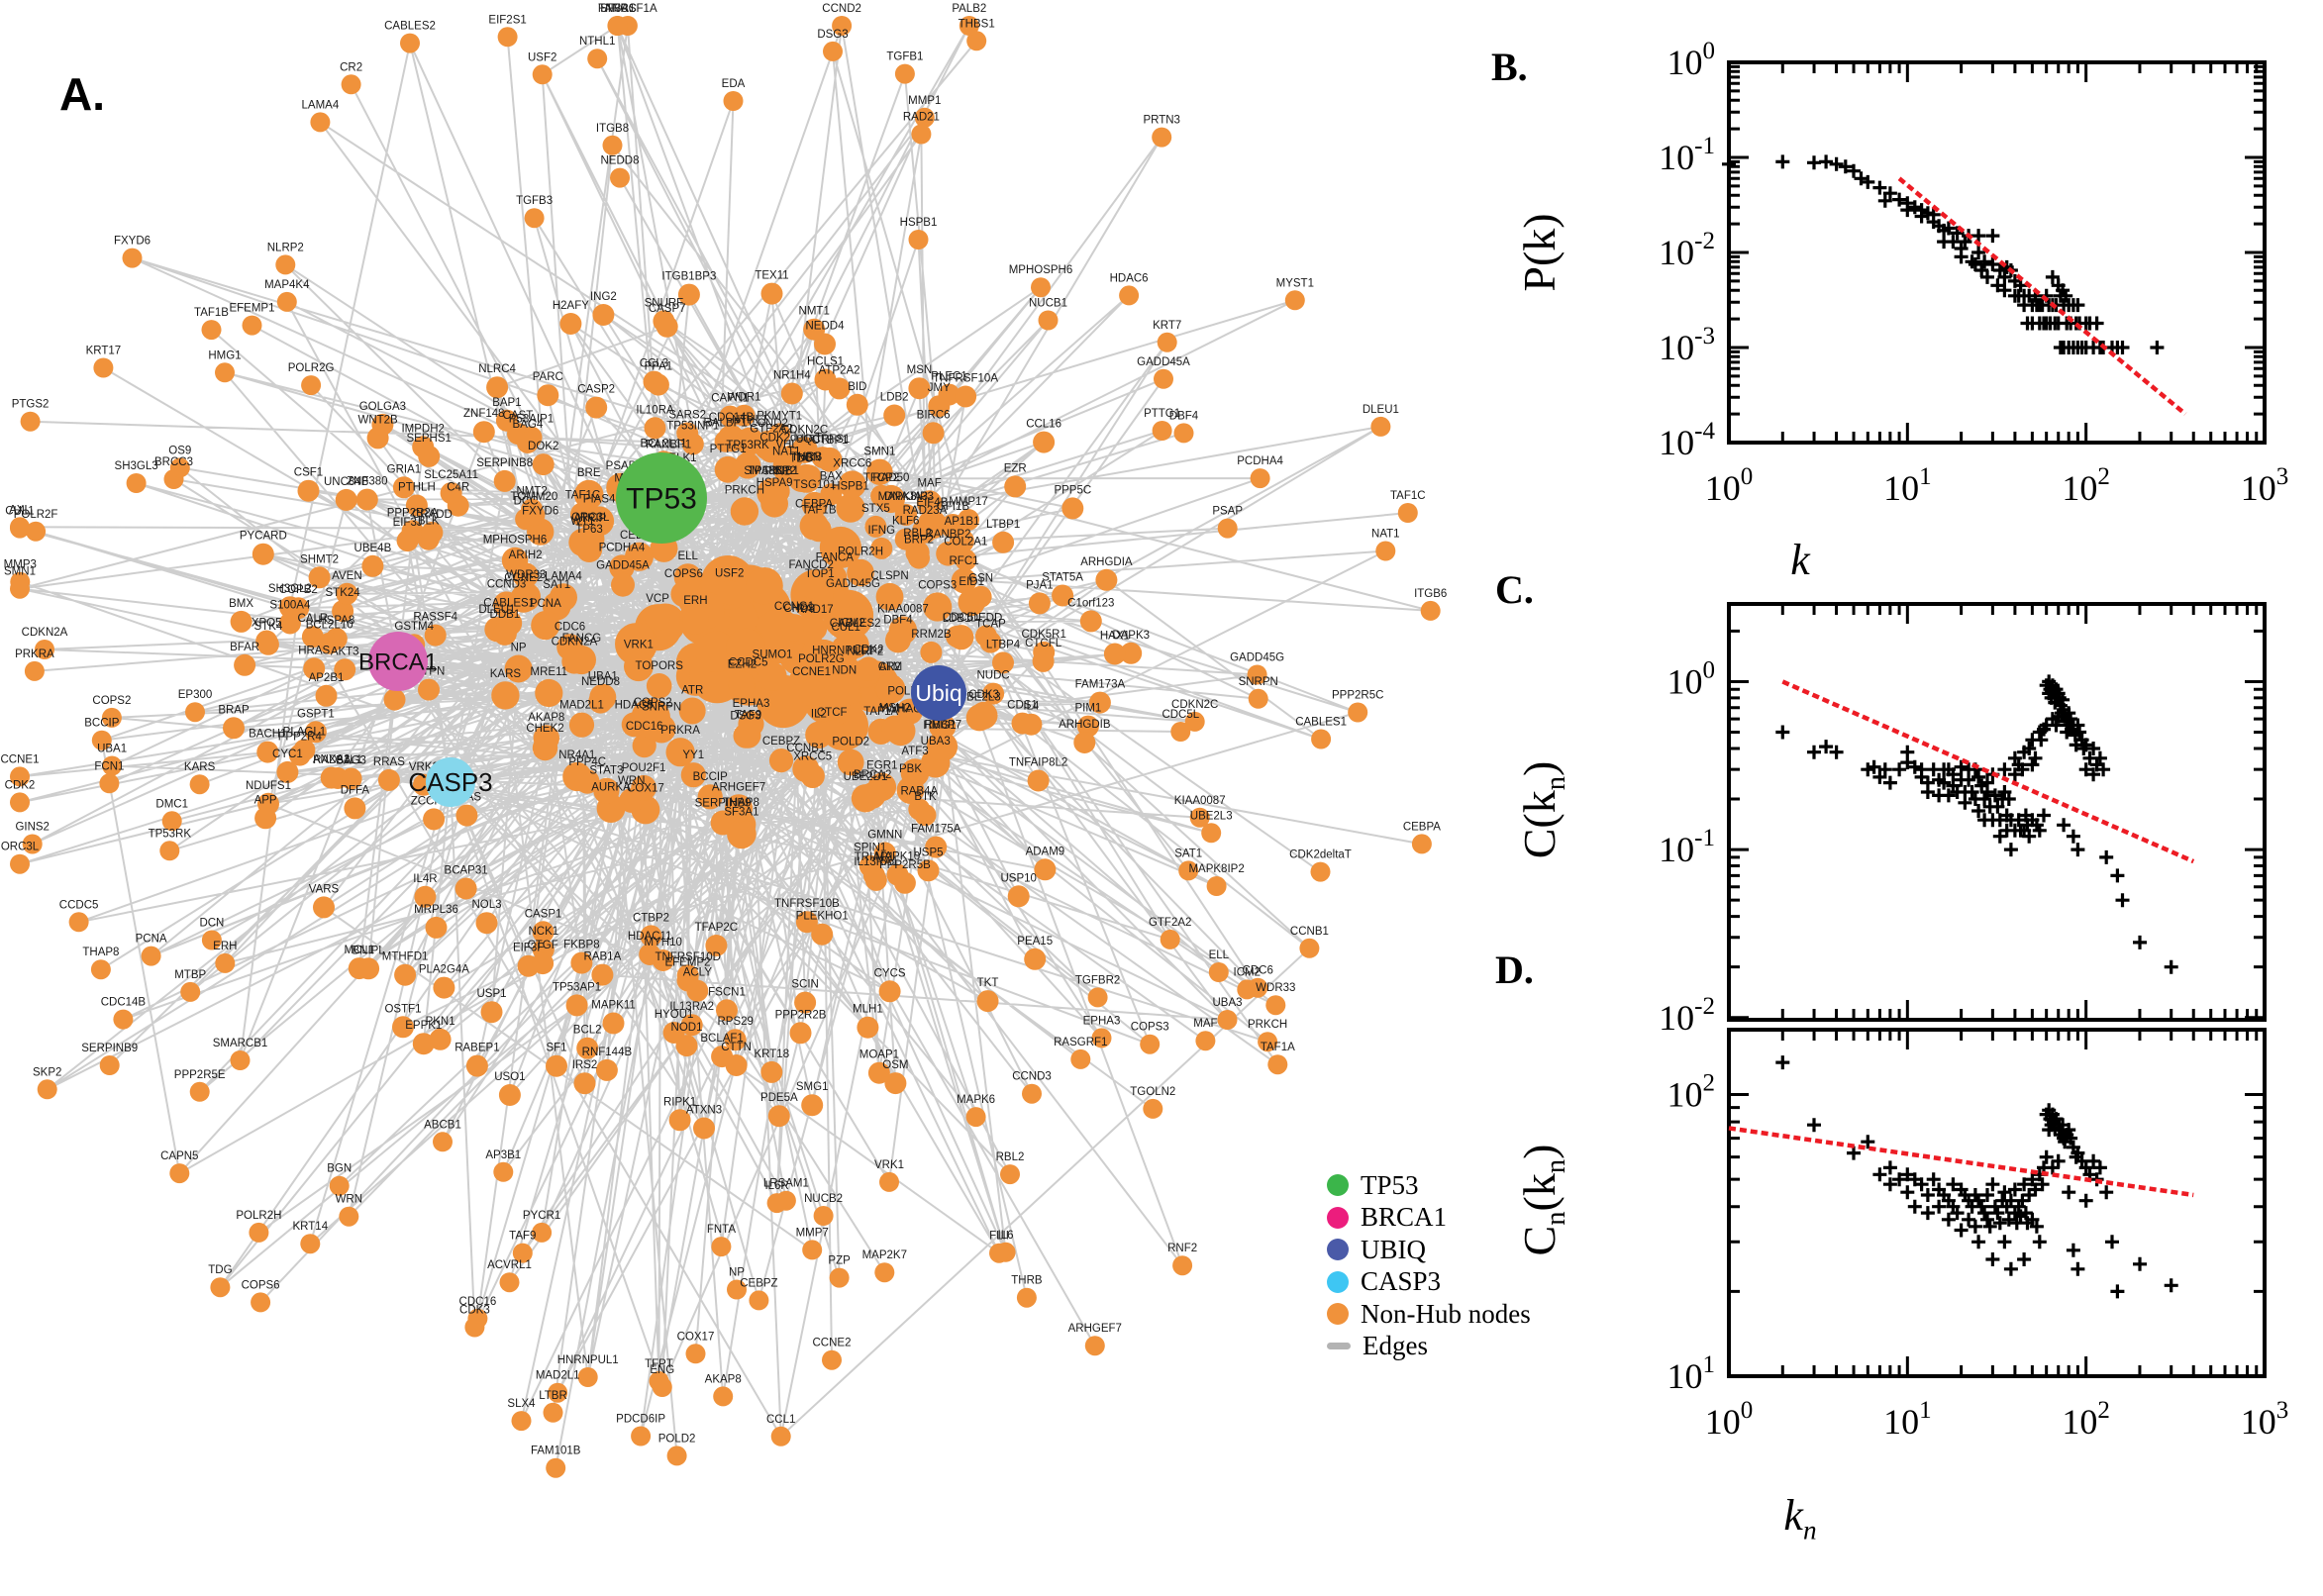 Image resolution: width=2323 pixels, height=1596 pixels. What do you see at coordinates (414, 627) in the screenshot?
I see `gene-label: GSTM4` at bounding box center [414, 627].